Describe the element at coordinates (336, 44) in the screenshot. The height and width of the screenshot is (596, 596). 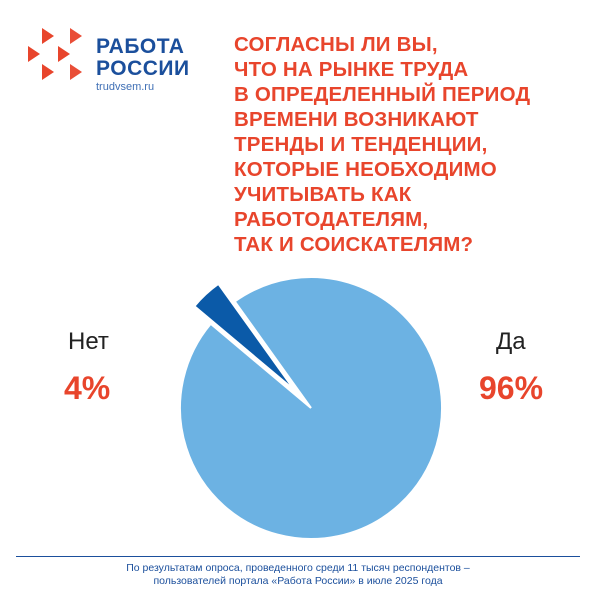
I see `question-line: СОГЛАСНЫ ЛИ ВЫ,` at that location.